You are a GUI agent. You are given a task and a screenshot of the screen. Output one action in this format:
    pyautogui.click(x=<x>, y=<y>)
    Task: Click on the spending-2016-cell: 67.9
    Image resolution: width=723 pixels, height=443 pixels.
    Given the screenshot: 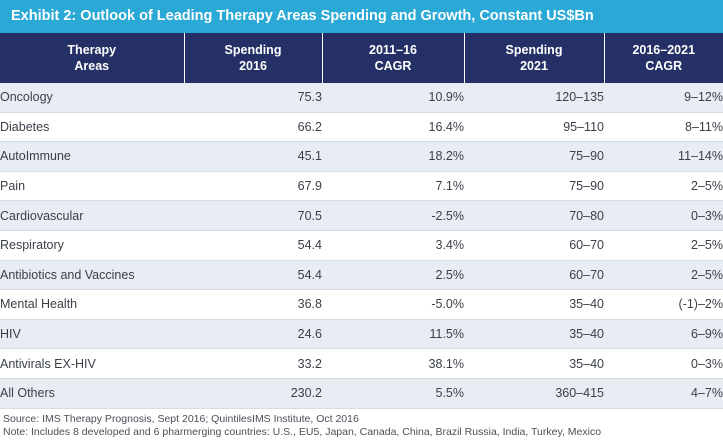 What is the action you would take?
    pyautogui.click(x=253, y=186)
    